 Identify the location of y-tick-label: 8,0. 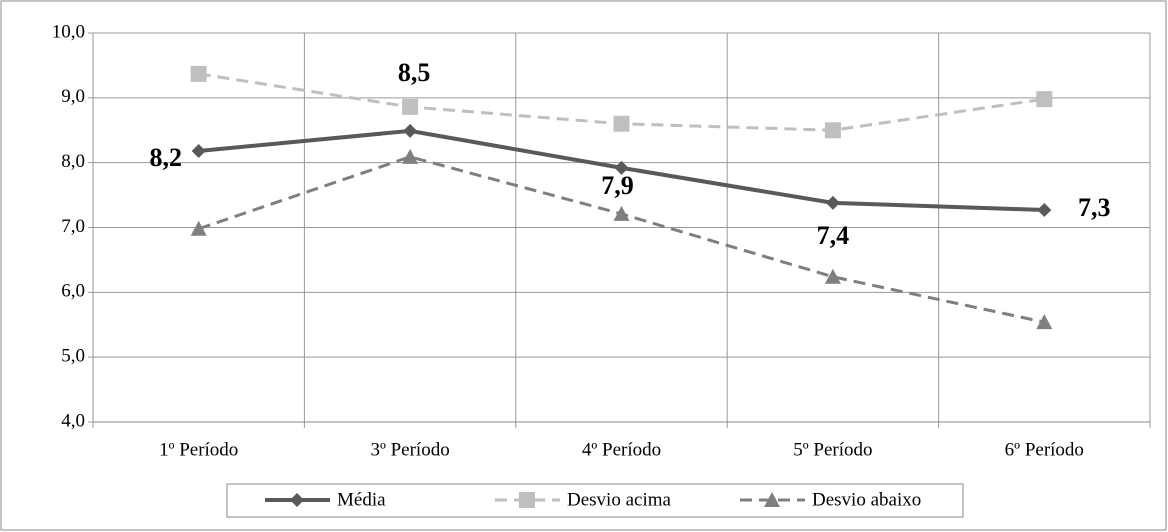
(73, 161).